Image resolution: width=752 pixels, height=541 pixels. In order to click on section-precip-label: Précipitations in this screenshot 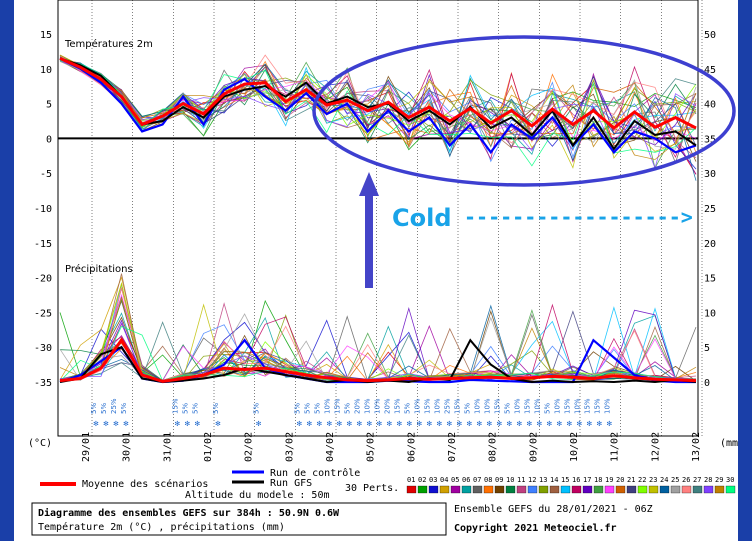, I will do `click(99, 269)`.